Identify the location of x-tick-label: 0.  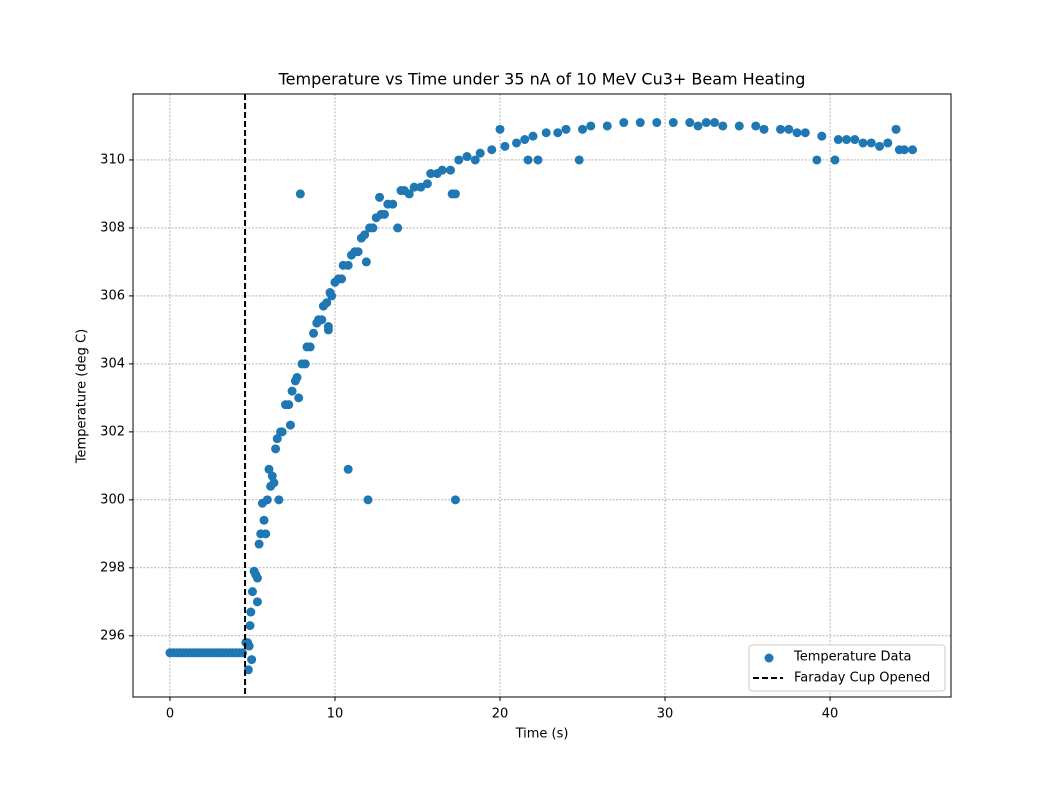
(170, 714).